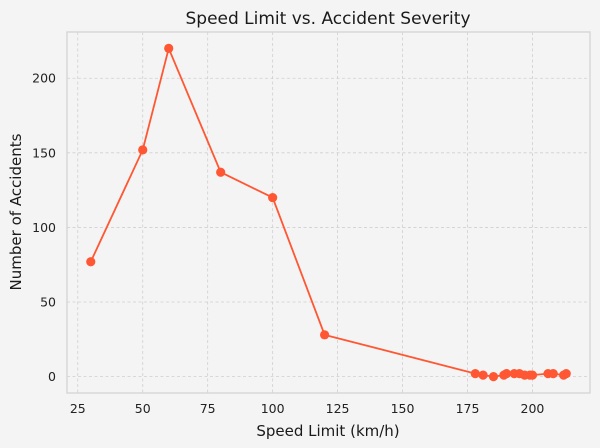  What do you see at coordinates (143, 408) in the screenshot?
I see `x-tick-label: 50` at bounding box center [143, 408].